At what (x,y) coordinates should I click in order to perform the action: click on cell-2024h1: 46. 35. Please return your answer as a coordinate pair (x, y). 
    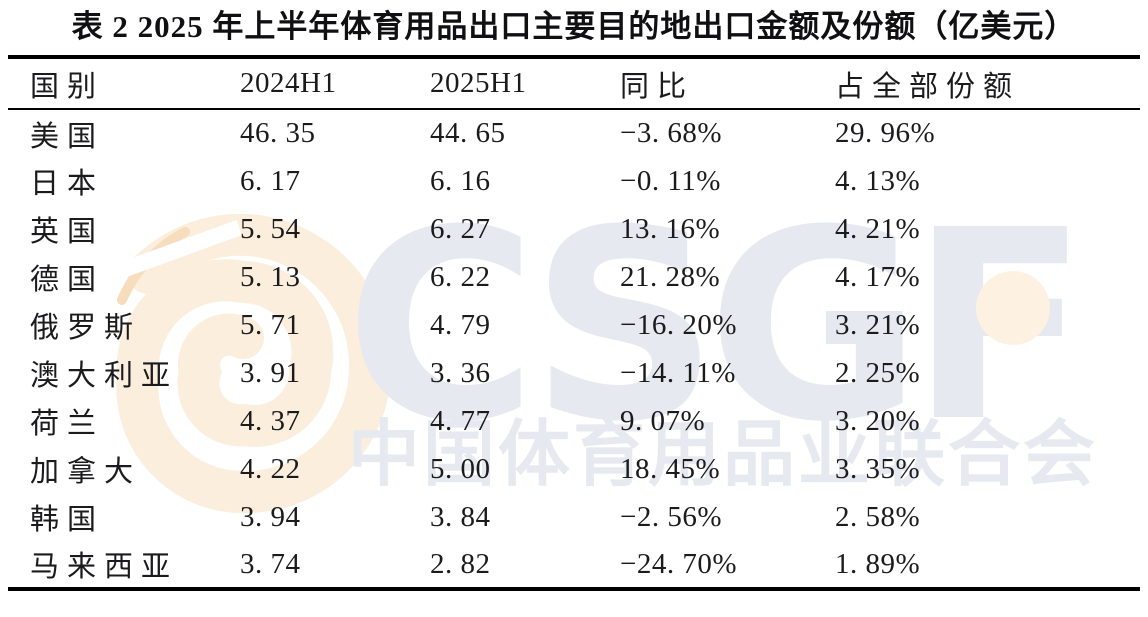
    Looking at the image, I should click on (278, 133).